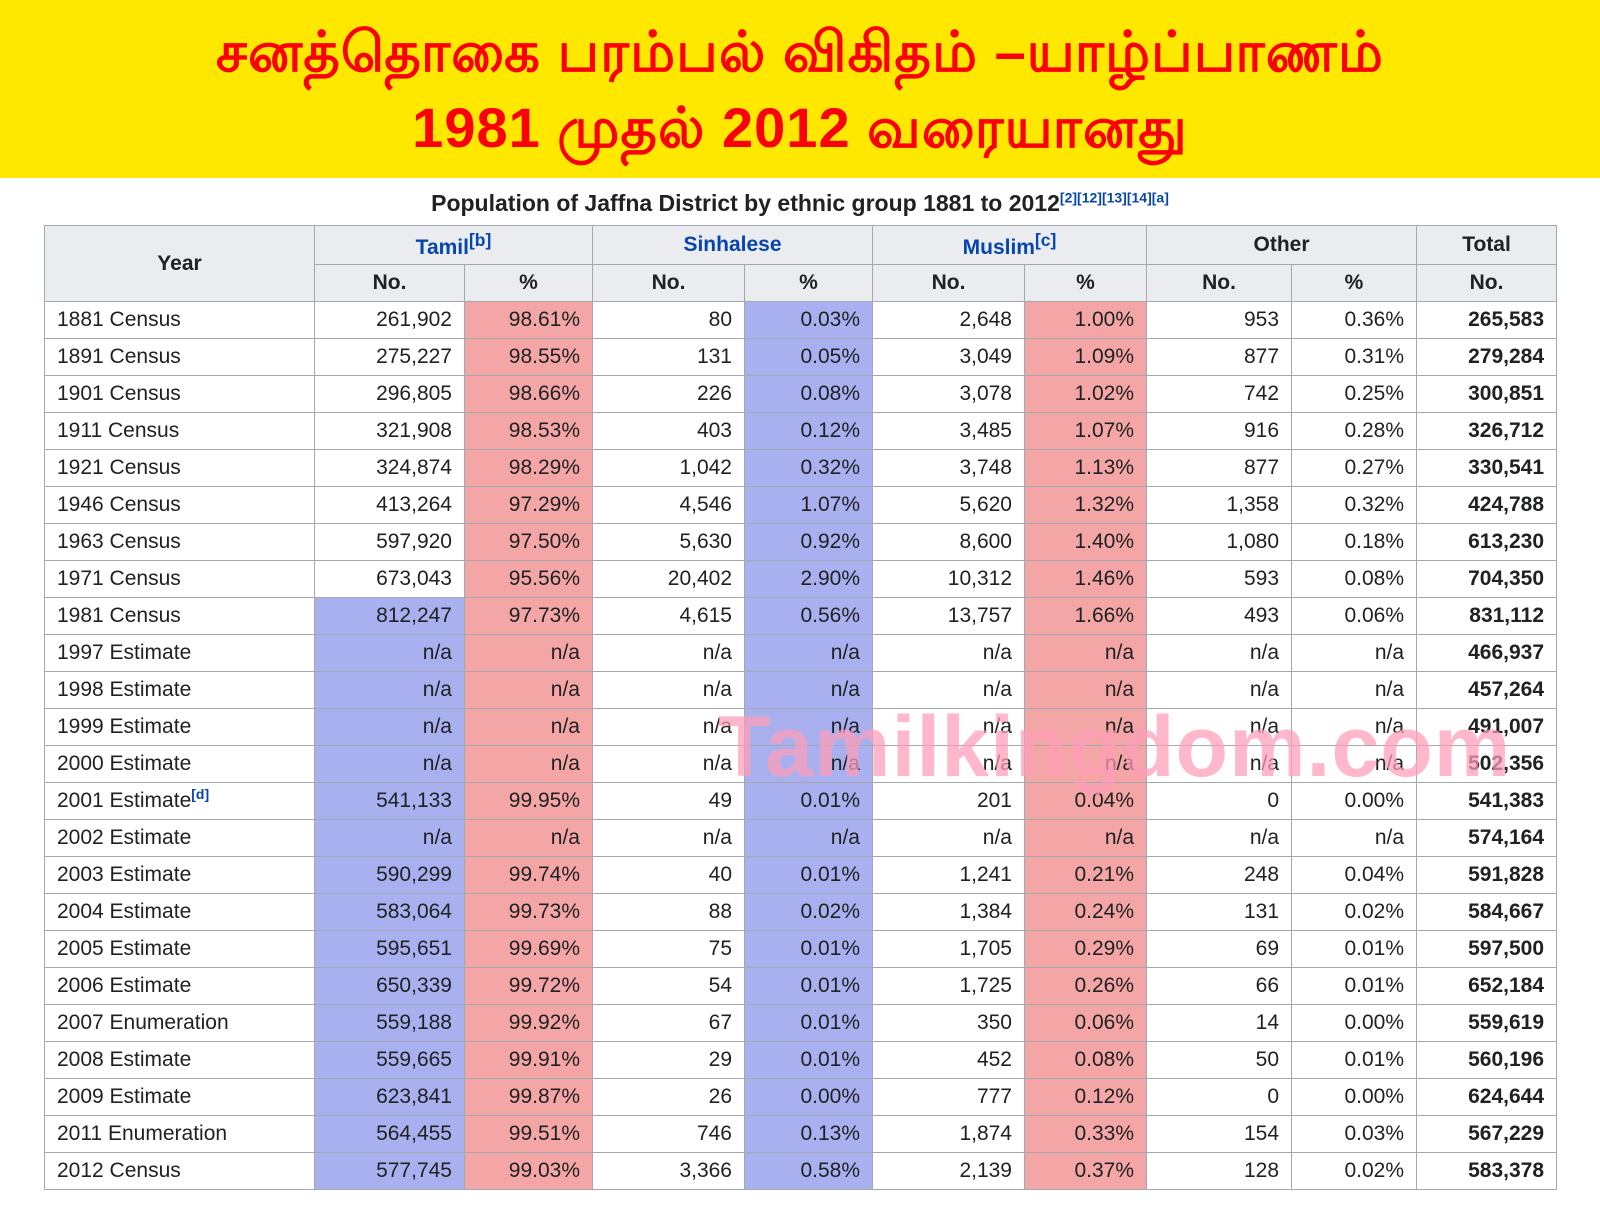  I want to click on tamil-pct-cell: 97.50%, so click(528, 542).